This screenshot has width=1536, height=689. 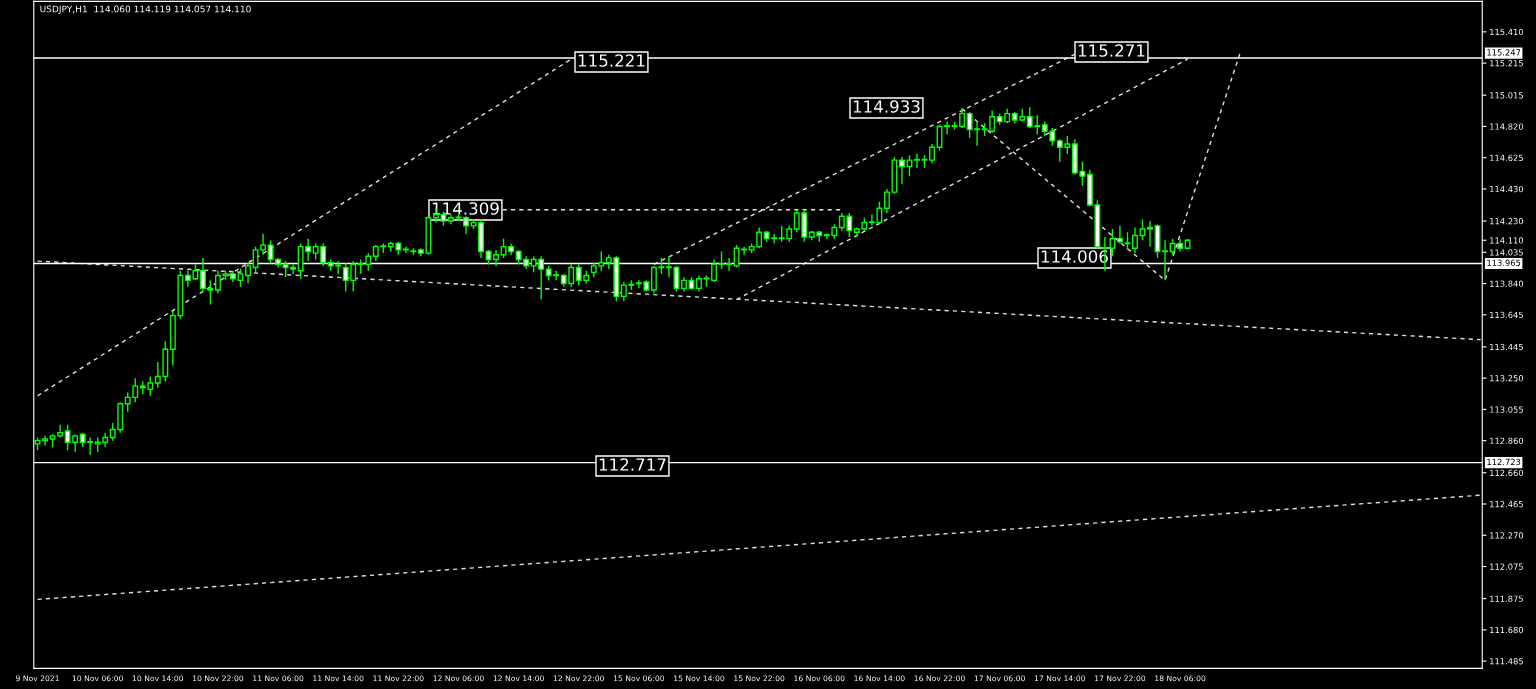 What do you see at coordinates (1504, 262) in the screenshot?
I see `ref-line-label: 113.965` at bounding box center [1504, 262].